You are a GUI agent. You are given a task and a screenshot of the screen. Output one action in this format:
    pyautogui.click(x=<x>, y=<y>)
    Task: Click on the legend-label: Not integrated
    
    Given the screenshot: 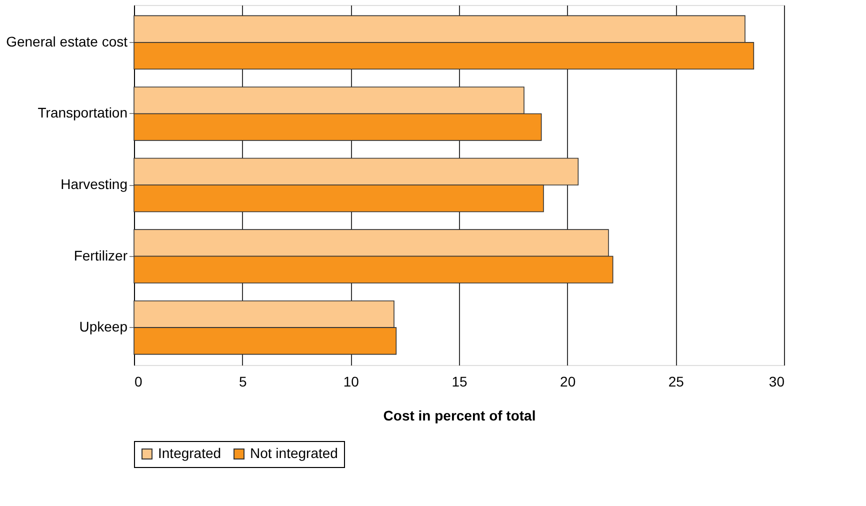 What is the action you would take?
    pyautogui.click(x=294, y=453)
    